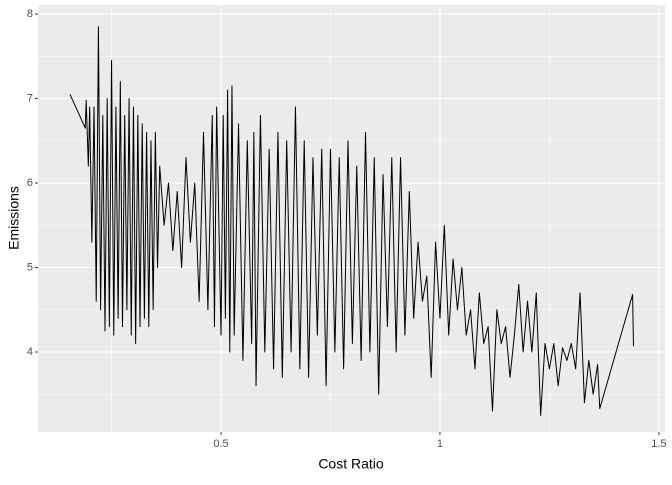 This screenshot has height=485, width=672. What do you see at coordinates (14, 218) in the screenshot?
I see `y-axis-title: Emissions` at bounding box center [14, 218].